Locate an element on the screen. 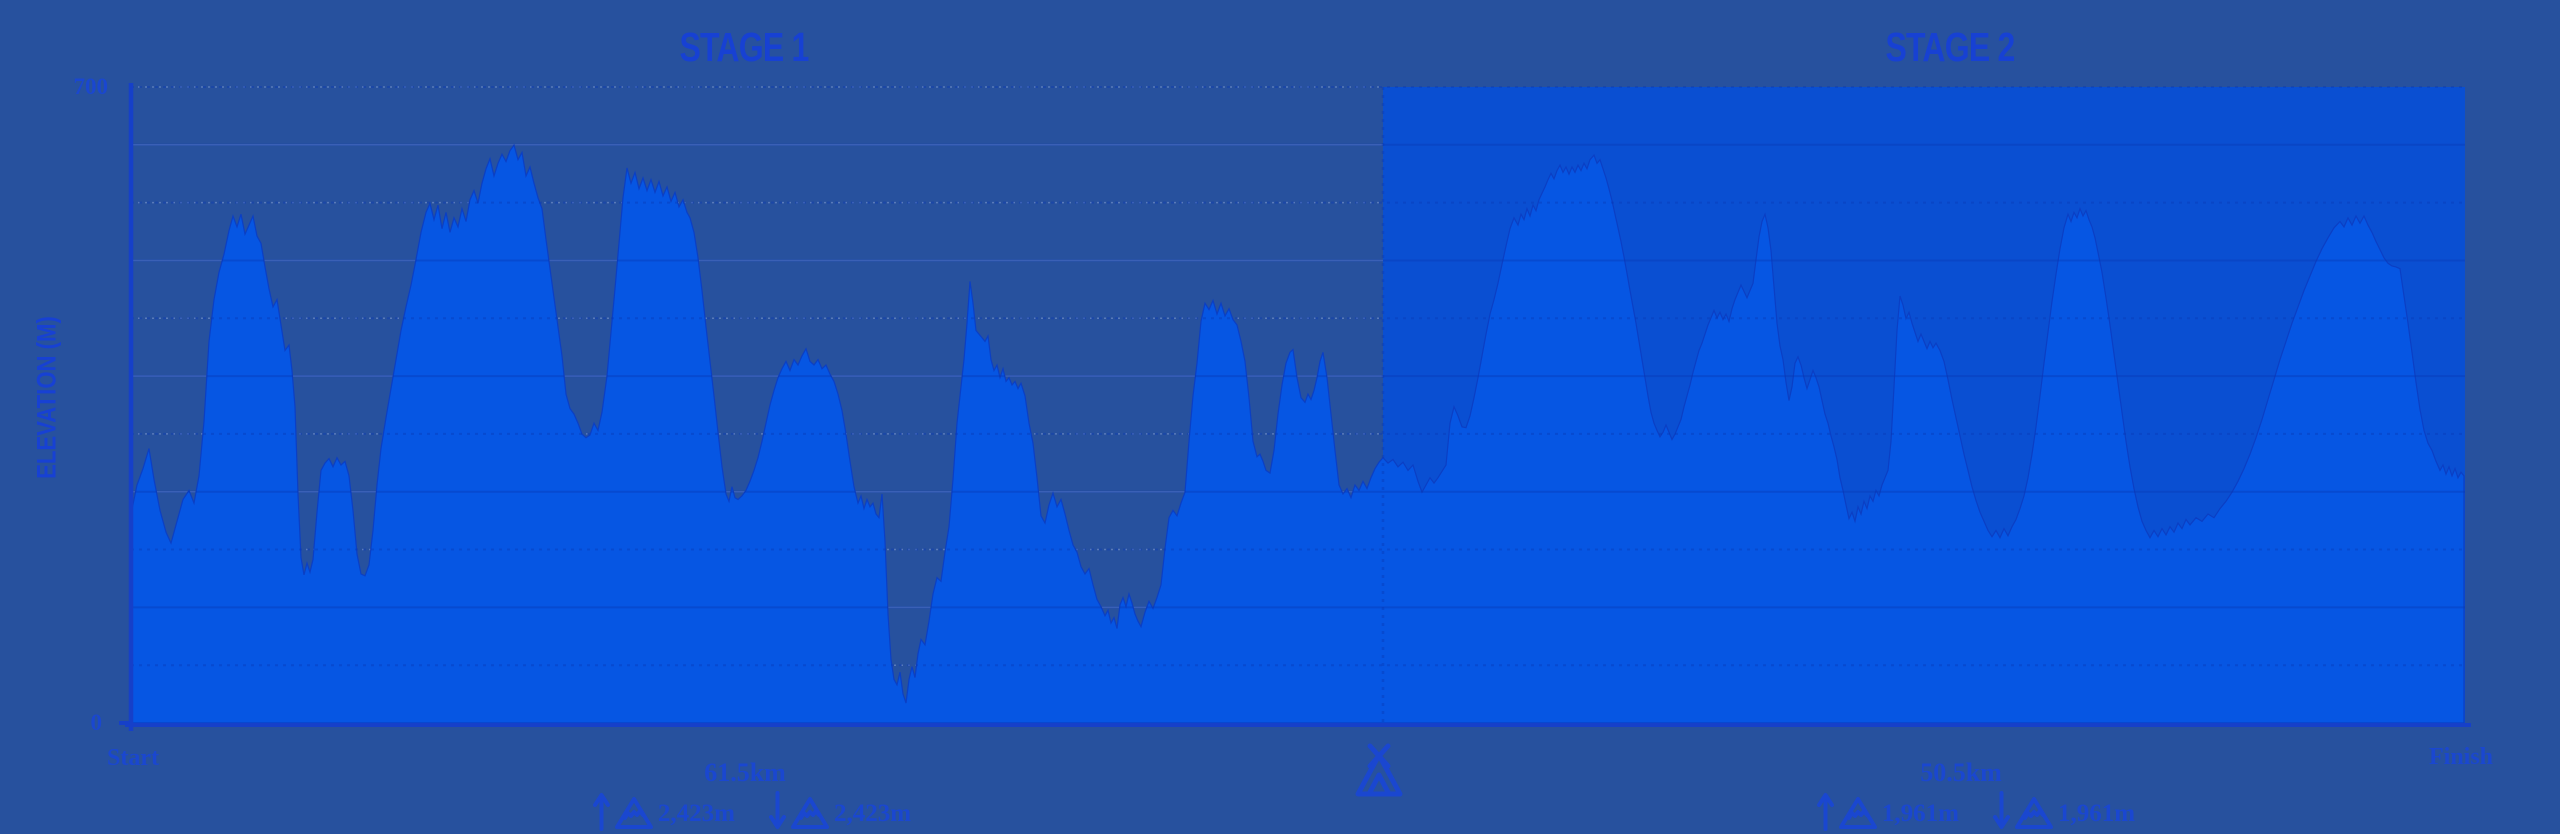 Image resolution: width=2560 pixels, height=834 pixels. stage1-loss-value: 2,423m is located at coordinates (873, 813).